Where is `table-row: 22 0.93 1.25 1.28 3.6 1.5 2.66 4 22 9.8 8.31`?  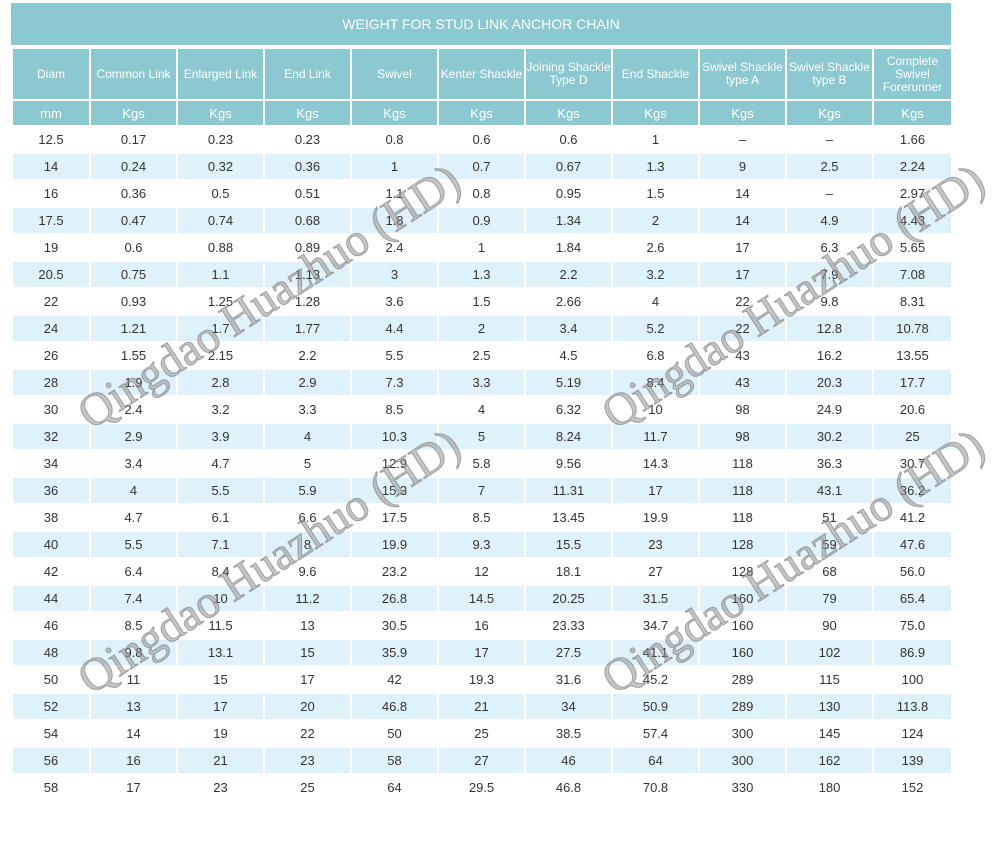 table-row: 22 0.93 1.25 1.28 3.6 1.5 2.66 4 22 9.8 8.31 is located at coordinates (482, 301).